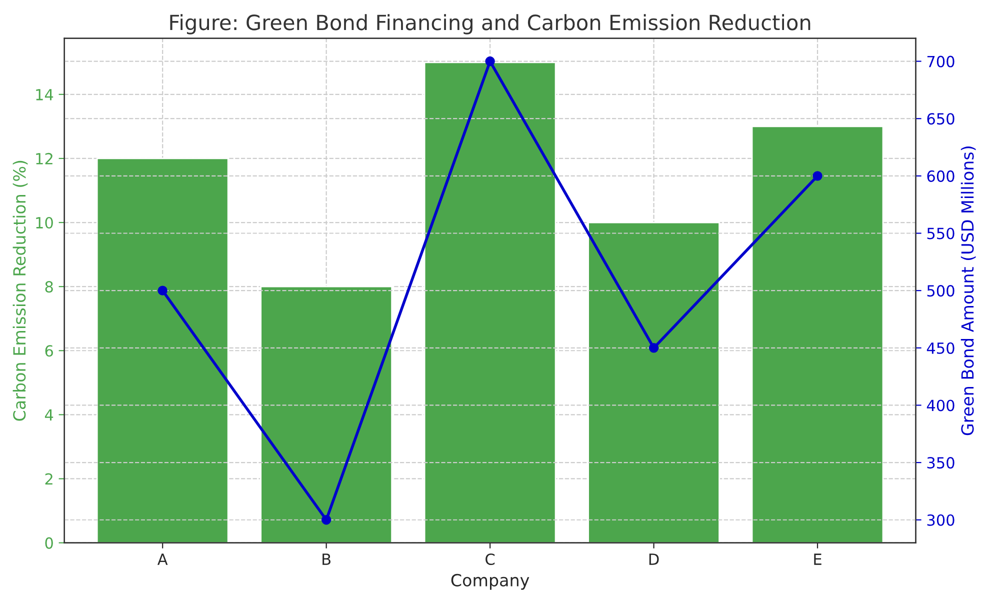 This screenshot has width=990, height=590. What do you see at coordinates (818, 559) in the screenshot?
I see `x-tick-label: E` at bounding box center [818, 559].